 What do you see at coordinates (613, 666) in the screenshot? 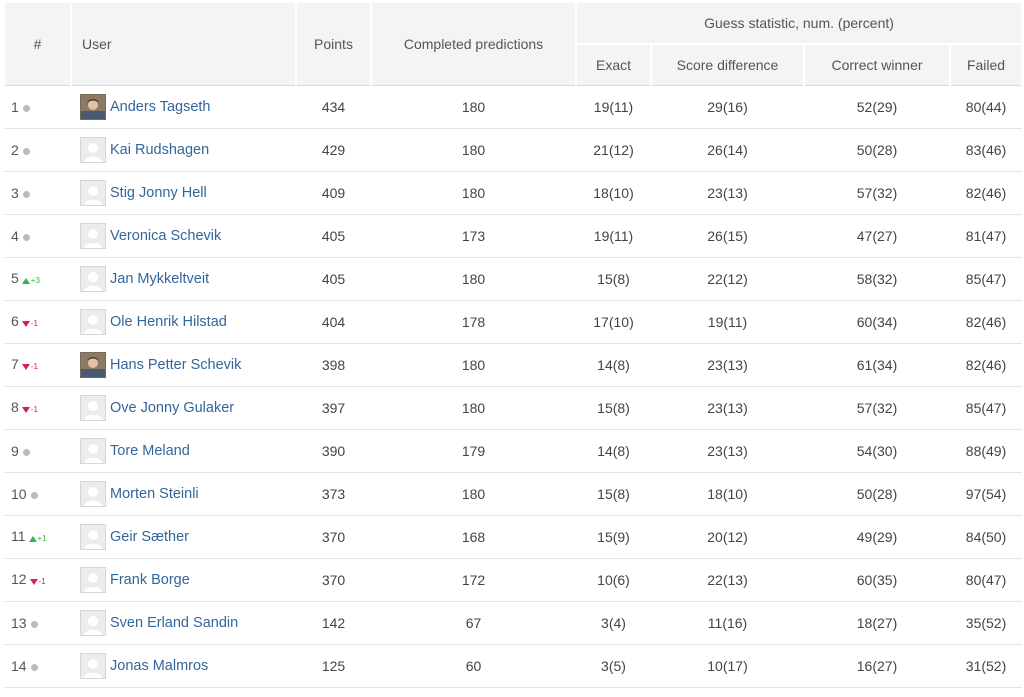
I see `exact-cell: 3(5)` at bounding box center [613, 666].